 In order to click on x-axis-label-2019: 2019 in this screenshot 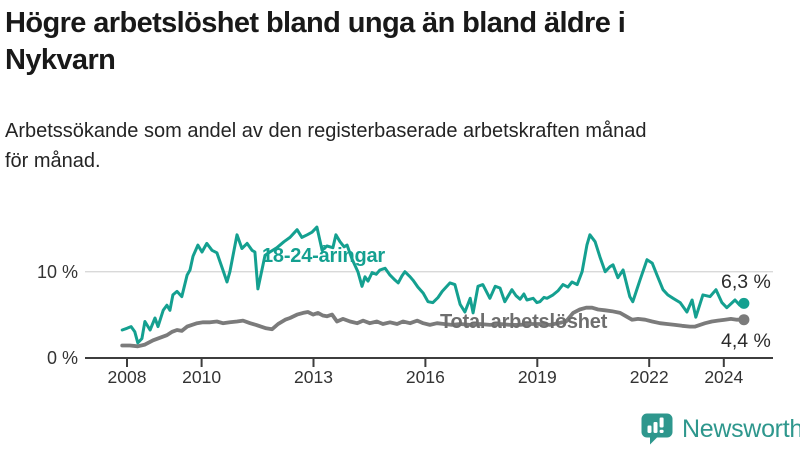, I will do `click(537, 377)`.